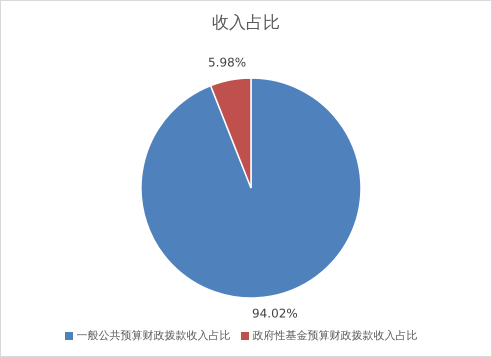 The width and height of the screenshot is (492, 357). Describe the element at coordinates (227, 62) in the screenshot. I see `data-label: 5.98%` at that location.